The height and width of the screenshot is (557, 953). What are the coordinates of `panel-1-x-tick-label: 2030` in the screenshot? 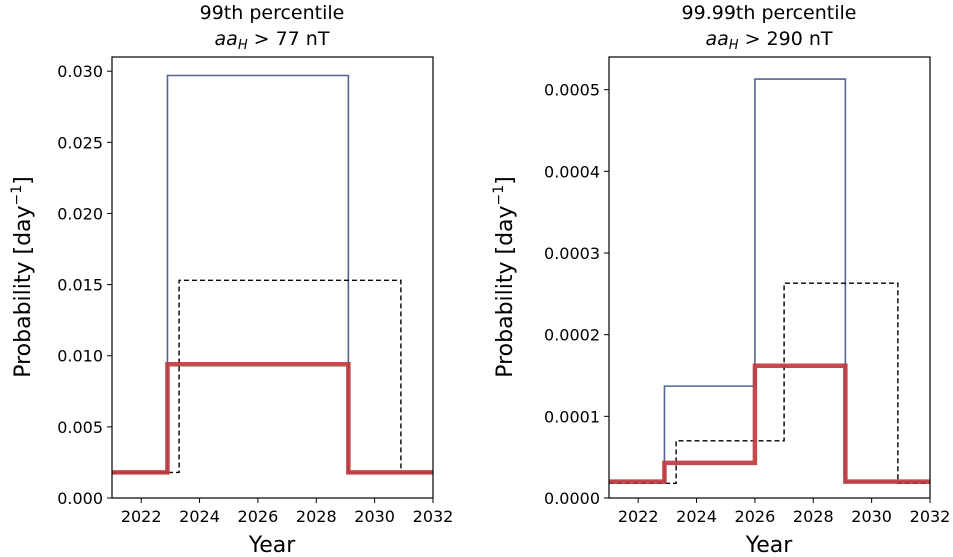 It's located at (374, 516).